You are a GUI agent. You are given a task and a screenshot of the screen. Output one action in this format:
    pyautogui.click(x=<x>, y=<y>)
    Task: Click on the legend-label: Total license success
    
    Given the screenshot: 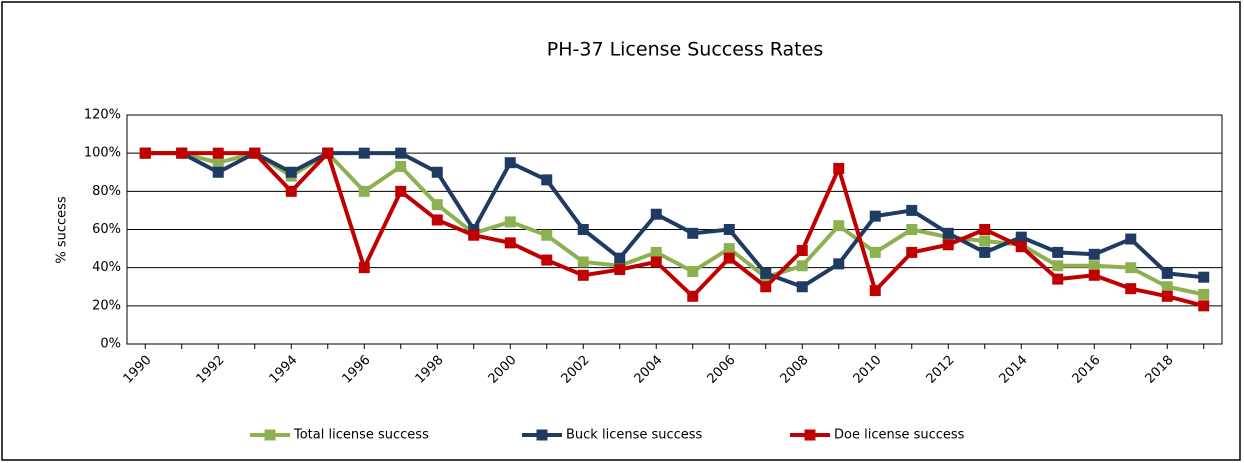 What is the action you would take?
    pyautogui.click(x=361, y=435)
    